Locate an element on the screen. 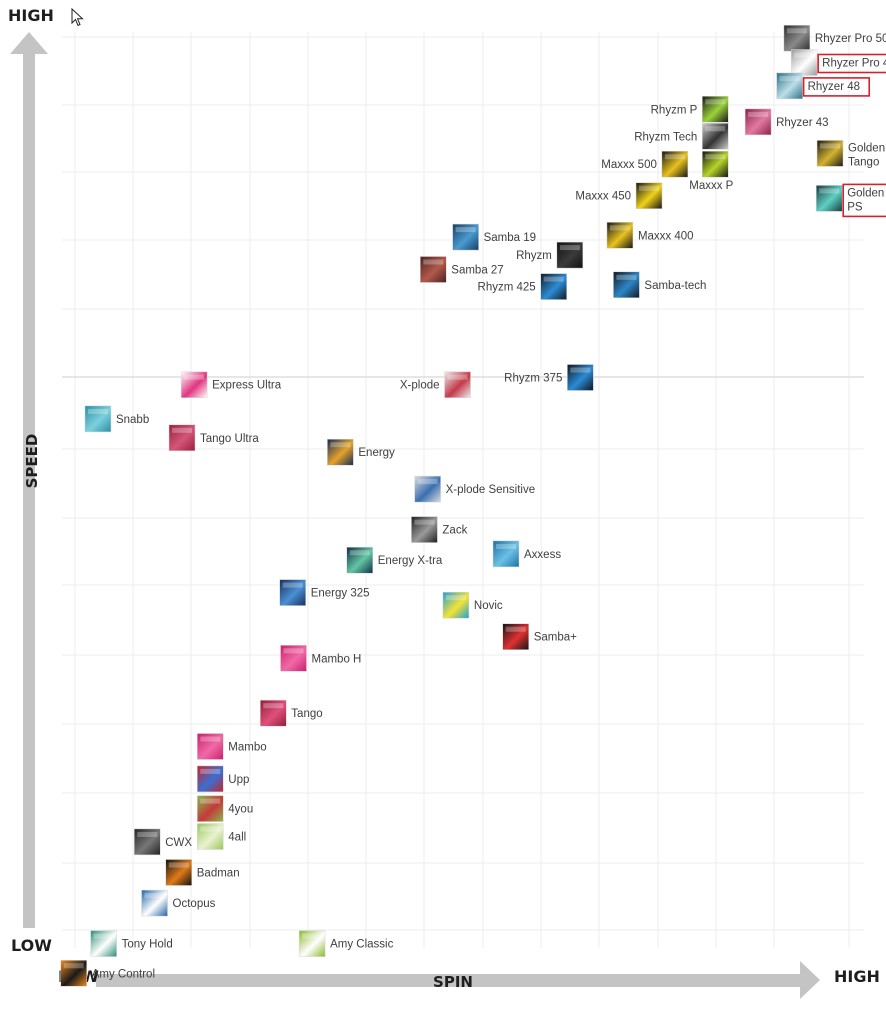 This screenshot has width=886, height=1010. rubber-point: Golden Tango is located at coordinates (850, 154).